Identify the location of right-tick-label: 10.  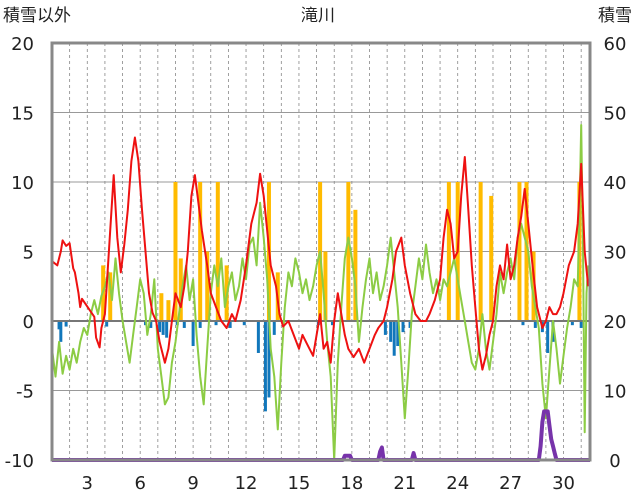
(615, 392).